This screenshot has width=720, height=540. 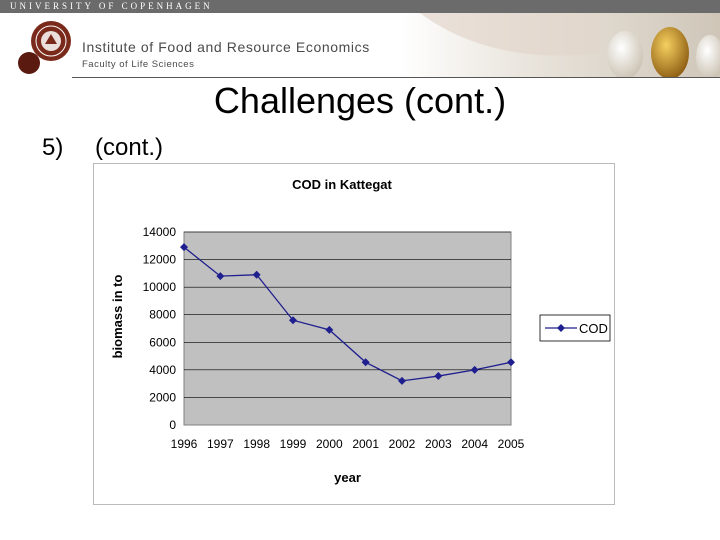 What do you see at coordinates (329, 444) in the screenshot?
I see `x-tick-label: 2000` at bounding box center [329, 444].